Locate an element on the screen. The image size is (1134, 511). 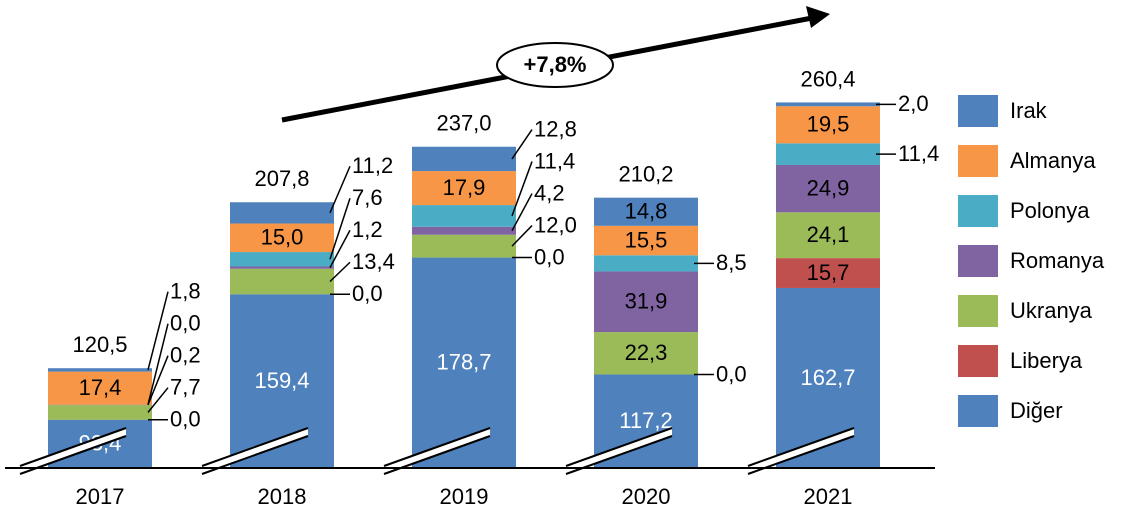
legend-label: Irak is located at coordinates (1029, 110).